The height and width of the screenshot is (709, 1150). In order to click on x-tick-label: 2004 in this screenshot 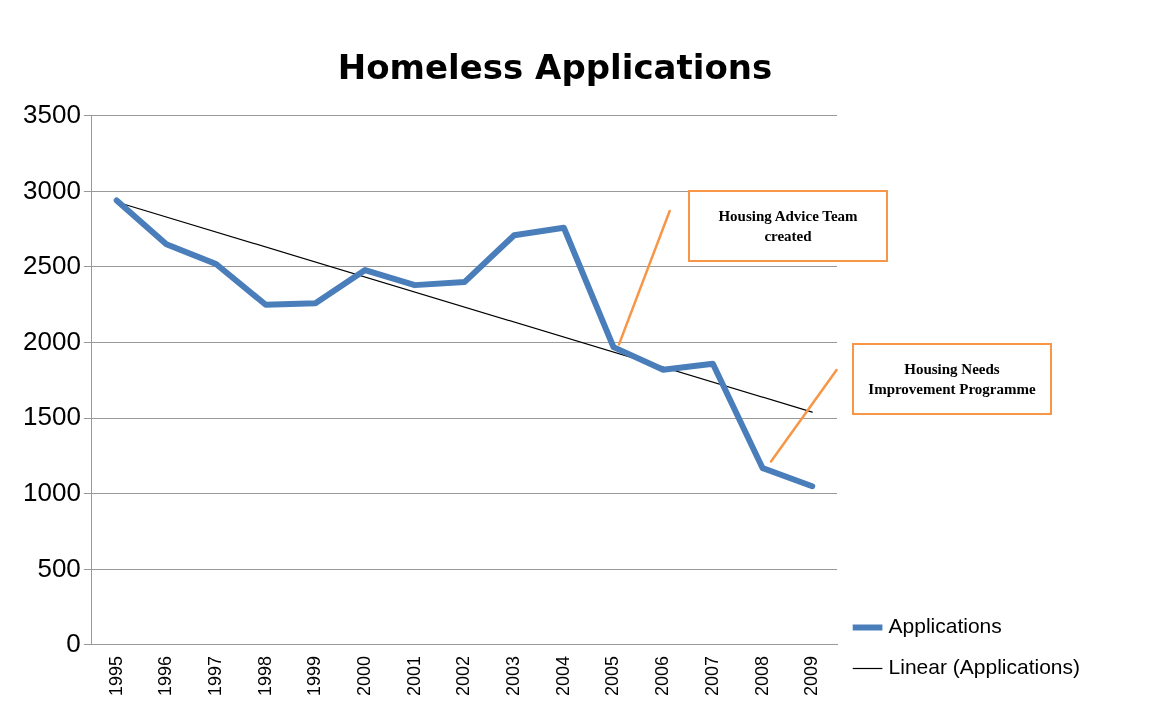, I will do `click(562, 675)`.